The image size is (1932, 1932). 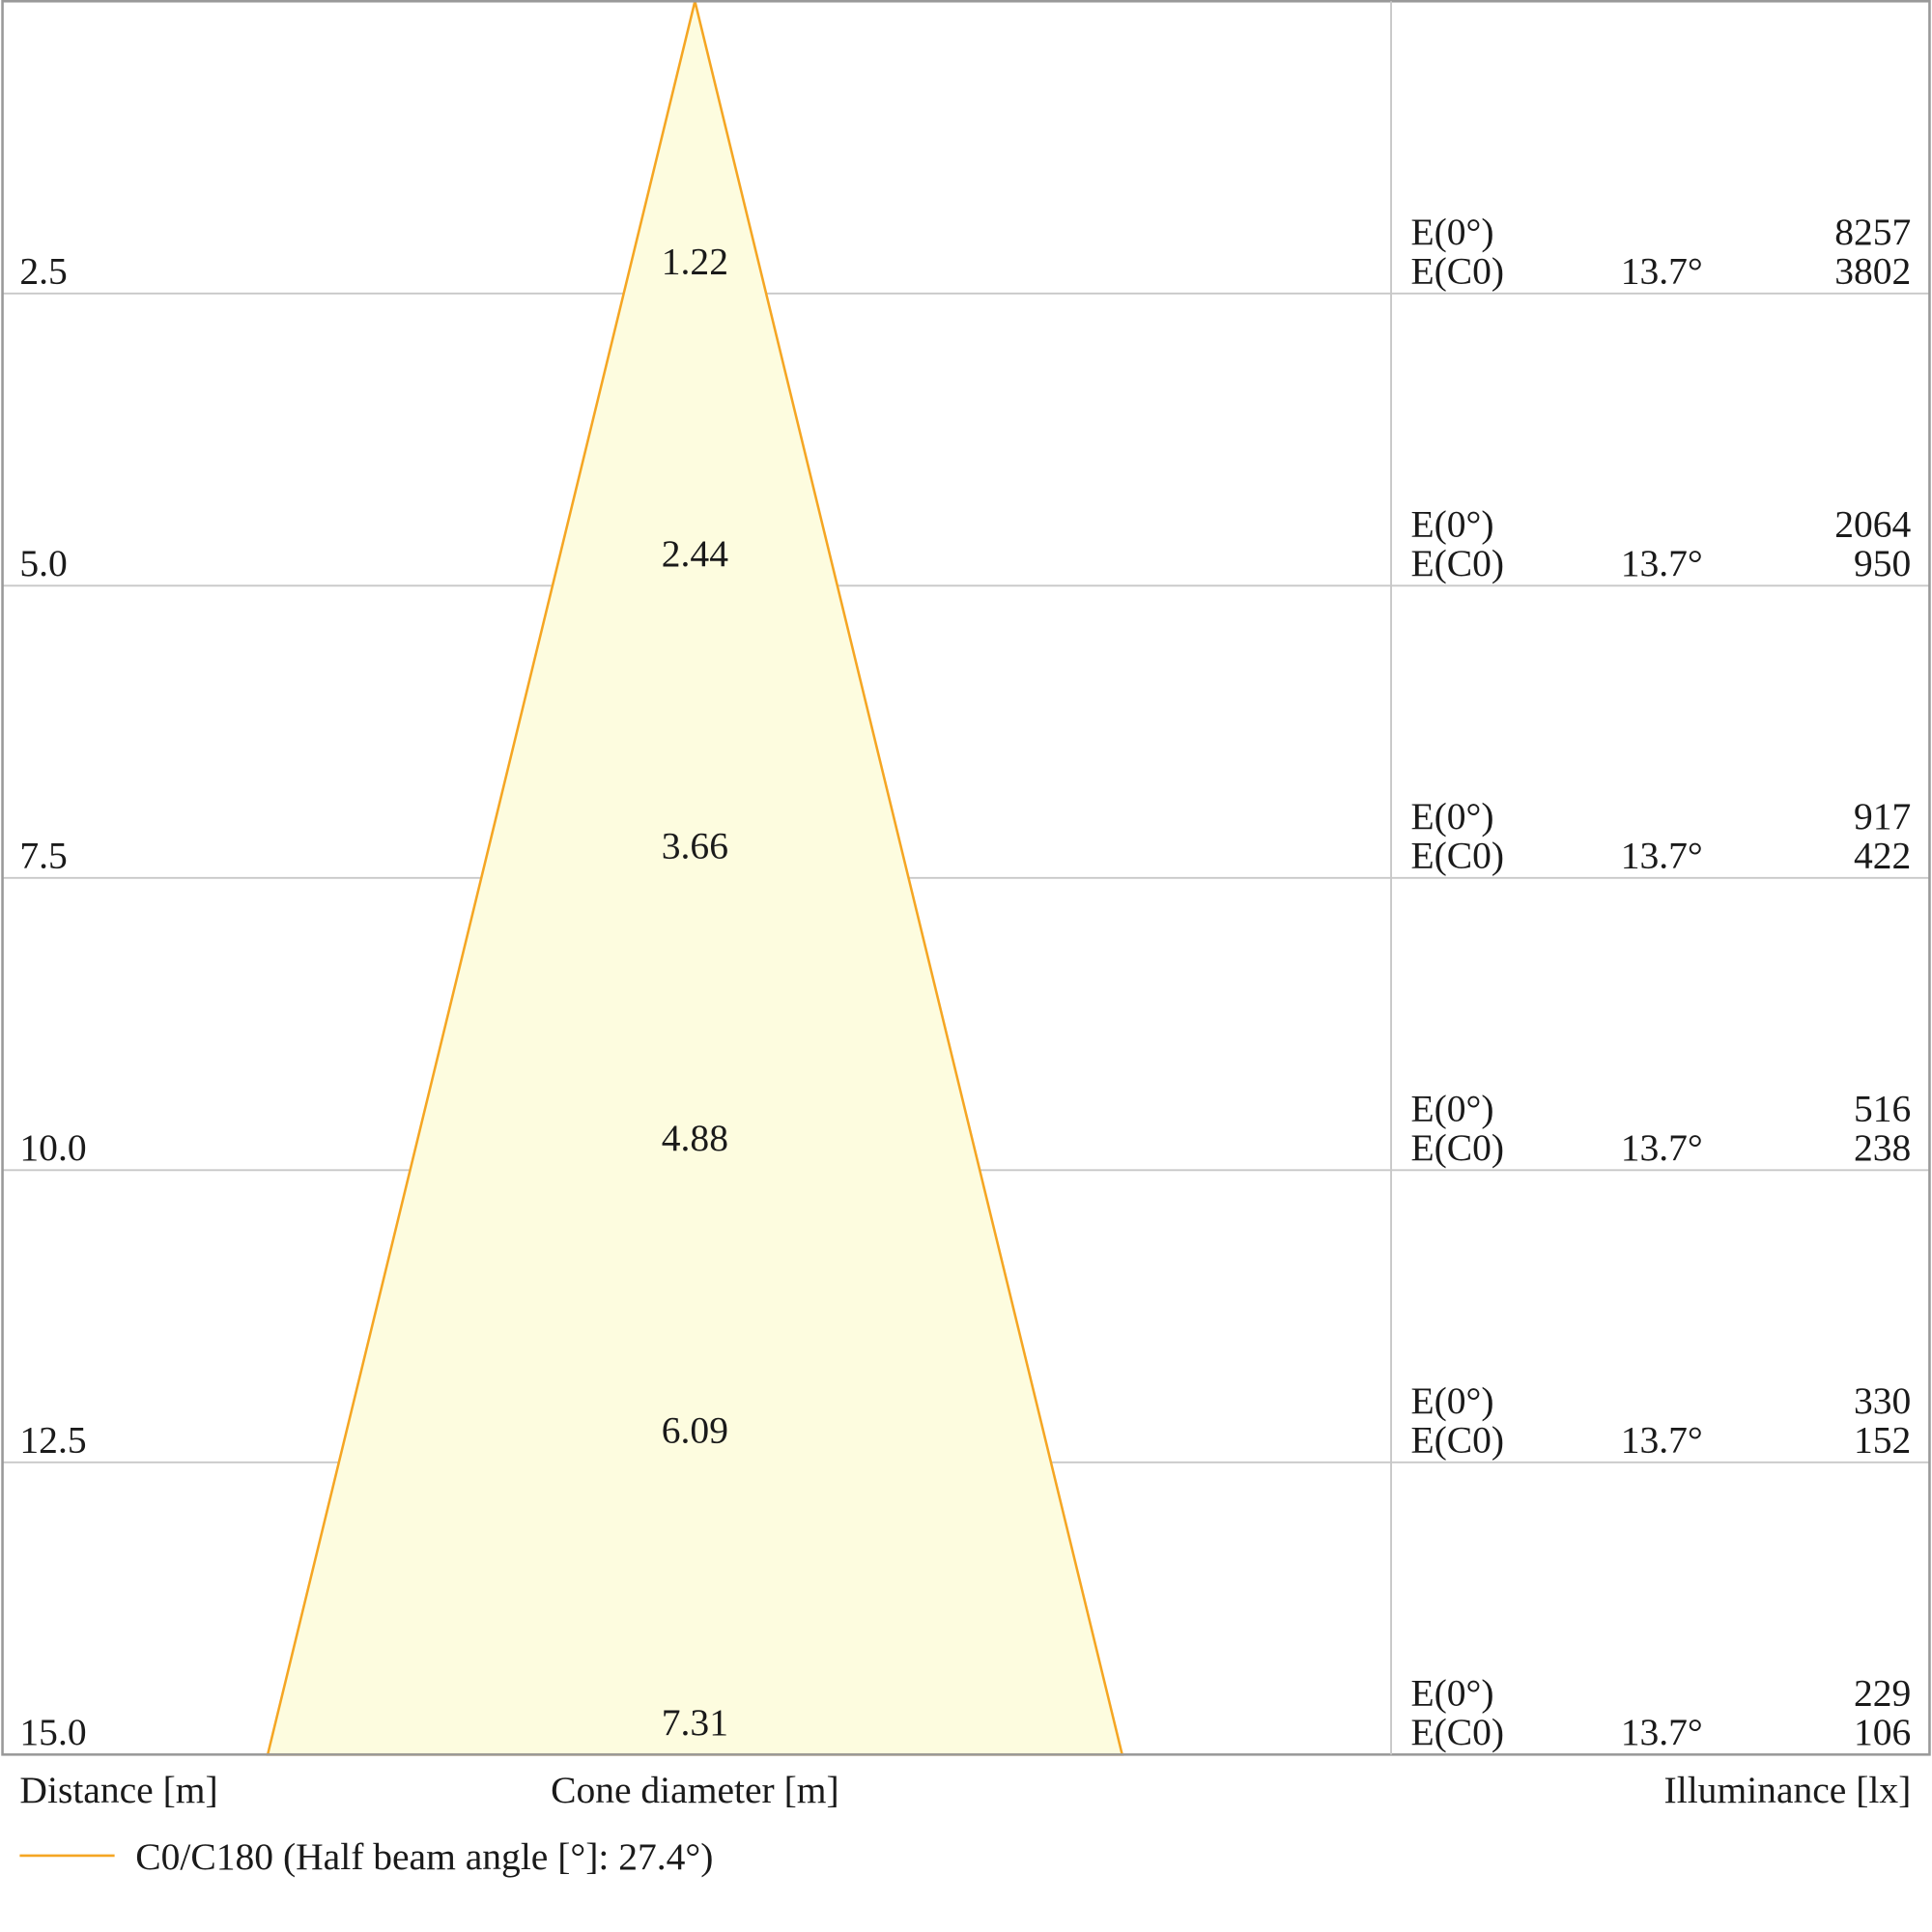 What do you see at coordinates (1882, 1692) in the screenshot?
I see `e0-value: 229` at bounding box center [1882, 1692].